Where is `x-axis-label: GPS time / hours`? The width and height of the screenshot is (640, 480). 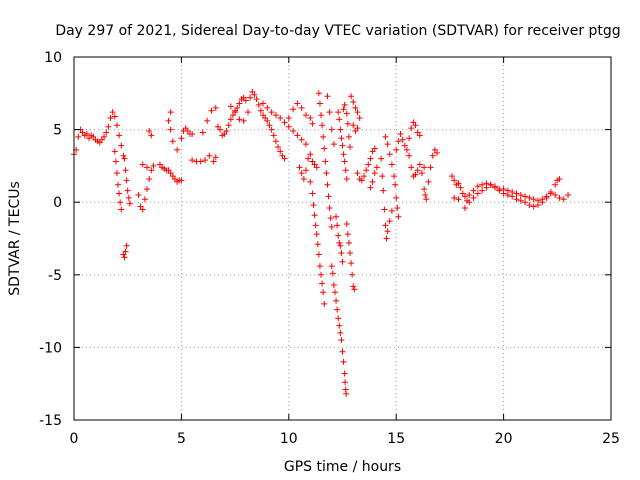 x-axis-label: GPS time / hours is located at coordinates (342, 467).